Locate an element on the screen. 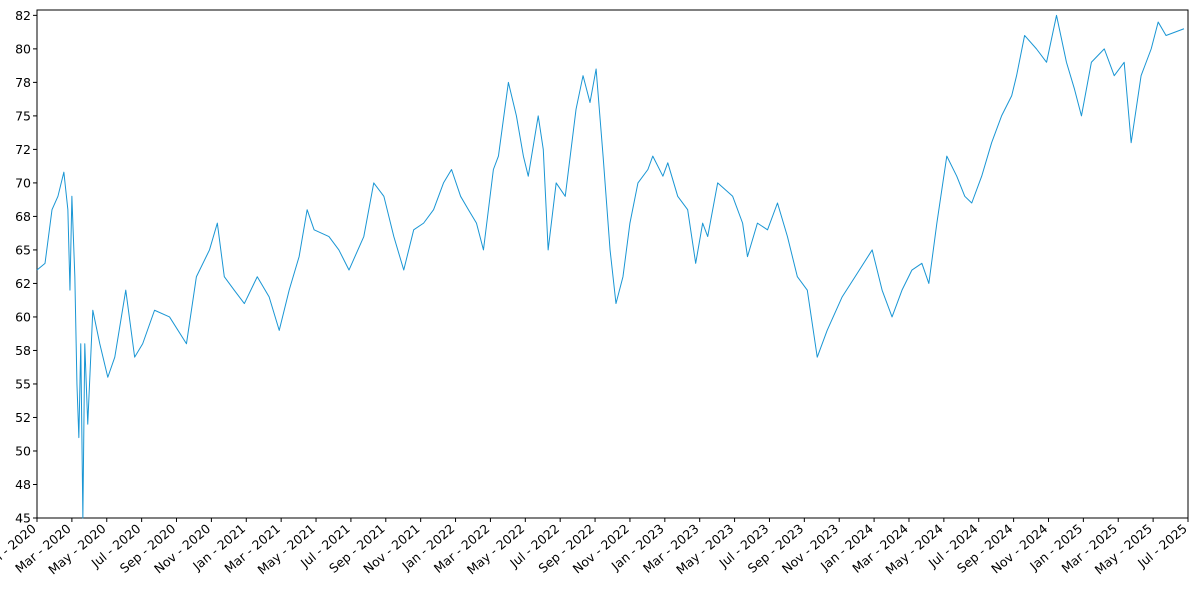 The image size is (1200, 600). y-tick-label: 55 is located at coordinates (23, 383).